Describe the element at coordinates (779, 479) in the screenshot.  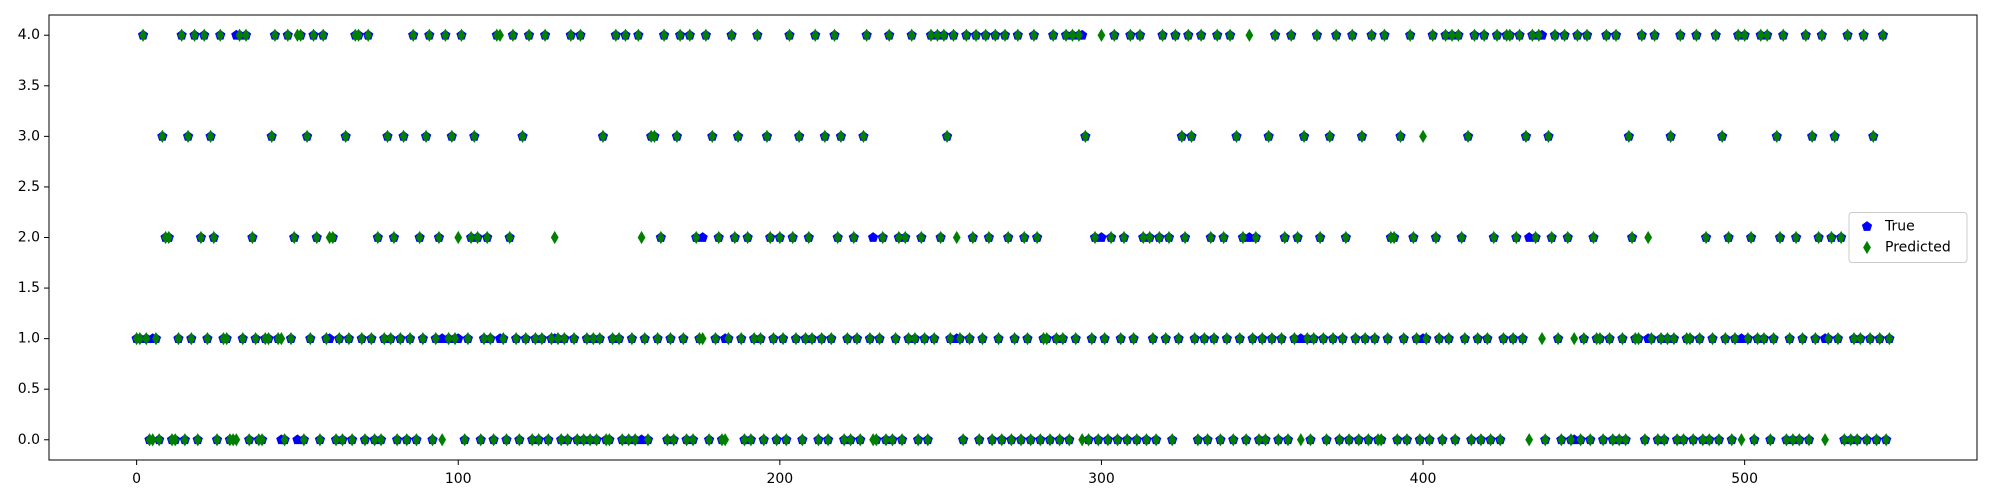
I see `x-tick-label: 200` at that location.